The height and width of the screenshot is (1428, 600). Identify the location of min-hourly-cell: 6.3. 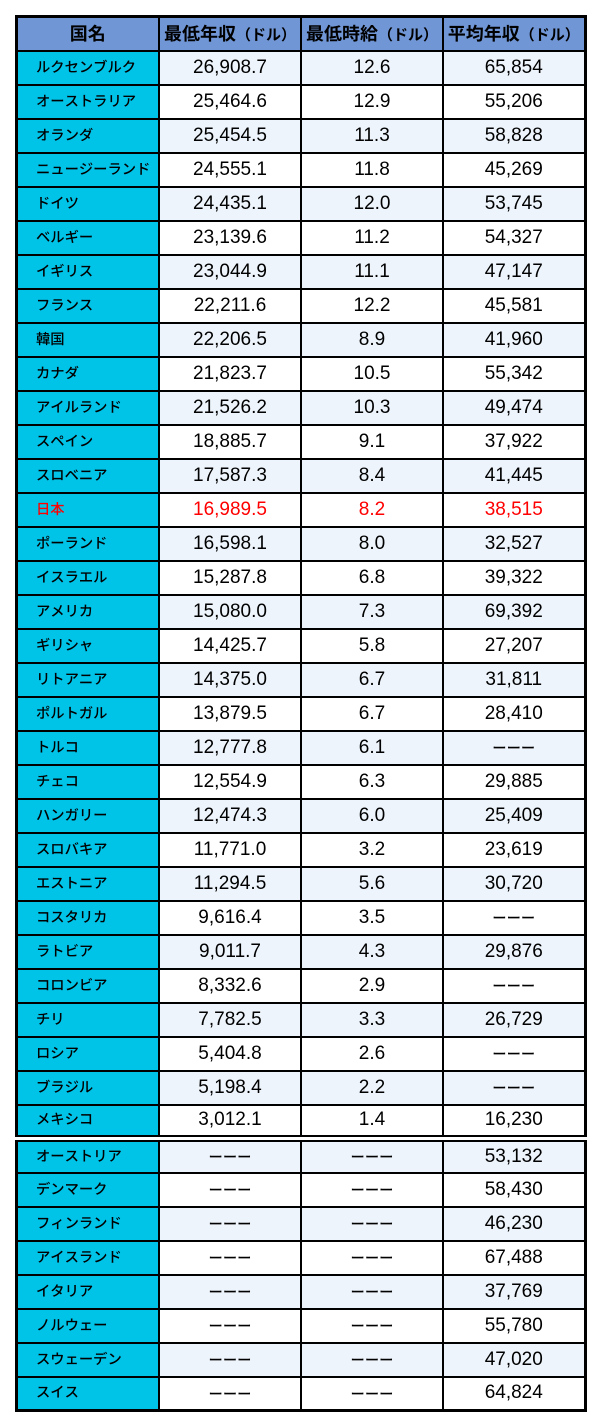
(372, 781).